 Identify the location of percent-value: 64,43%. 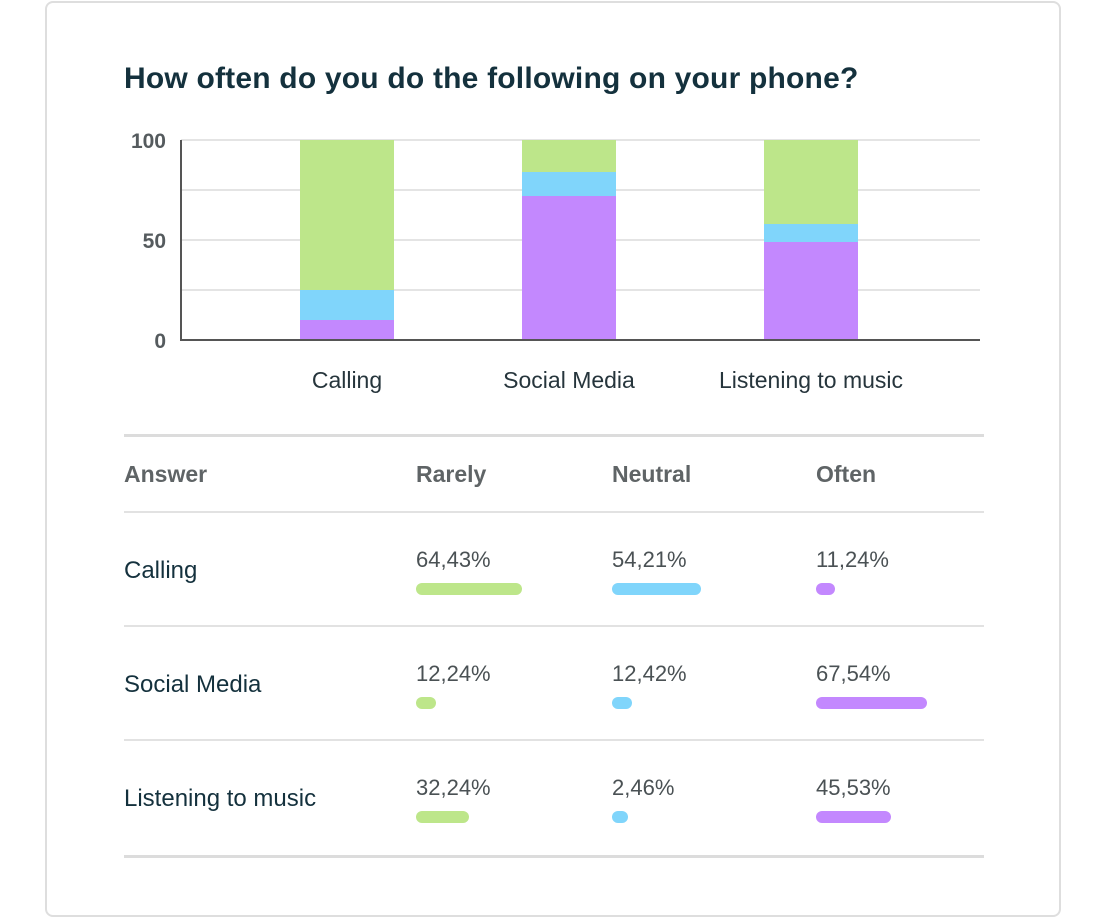
(453, 559).